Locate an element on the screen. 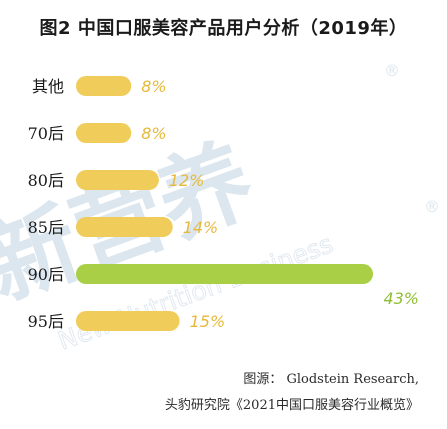 This screenshot has width=447, height=429. category-label: 85后 is located at coordinates (46, 227).